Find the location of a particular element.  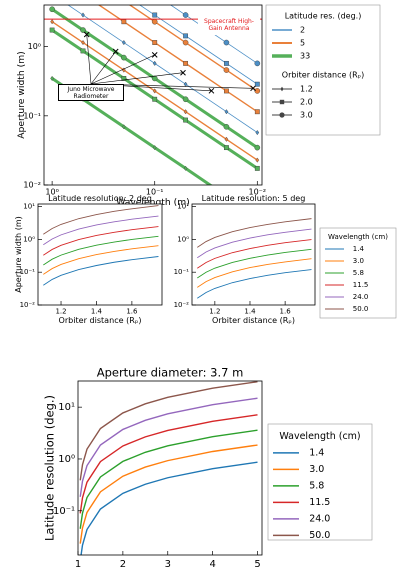

legend-label: 33 is located at coordinates (305, 56).